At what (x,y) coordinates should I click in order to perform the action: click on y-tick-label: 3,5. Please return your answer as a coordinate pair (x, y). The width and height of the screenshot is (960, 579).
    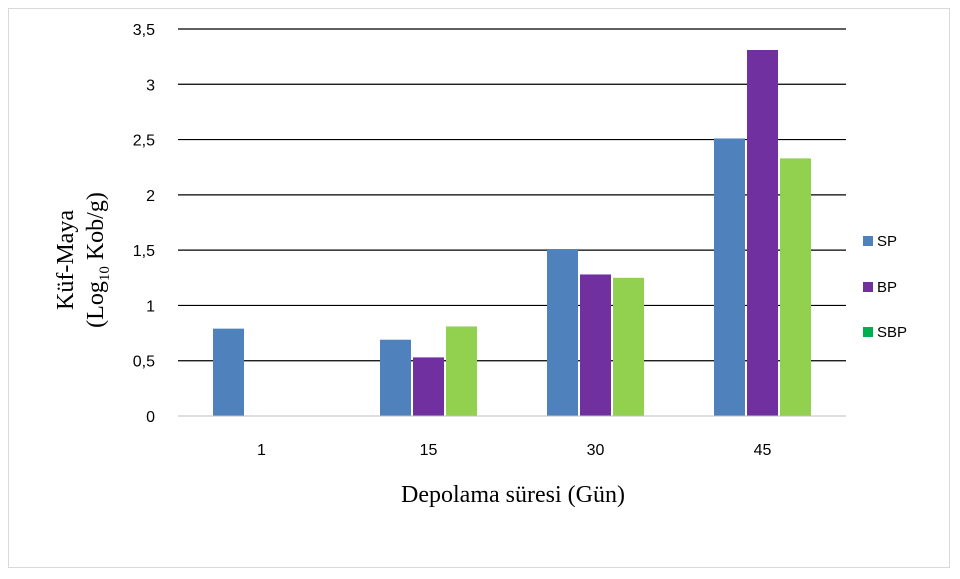
    Looking at the image, I should click on (144, 30).